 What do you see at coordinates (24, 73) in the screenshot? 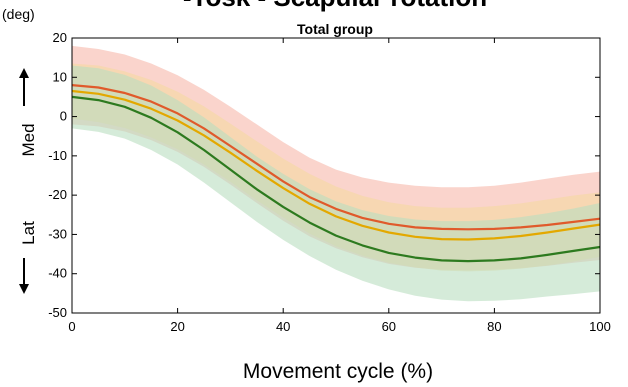
I see `up-arrowhead-icon` at bounding box center [24, 73].